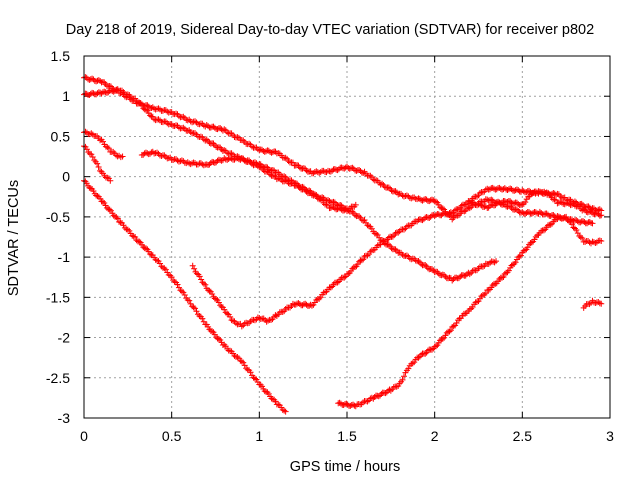 This screenshot has width=640, height=480. Describe the element at coordinates (66, 96) in the screenshot. I see `y-tick-label: 1` at that location.